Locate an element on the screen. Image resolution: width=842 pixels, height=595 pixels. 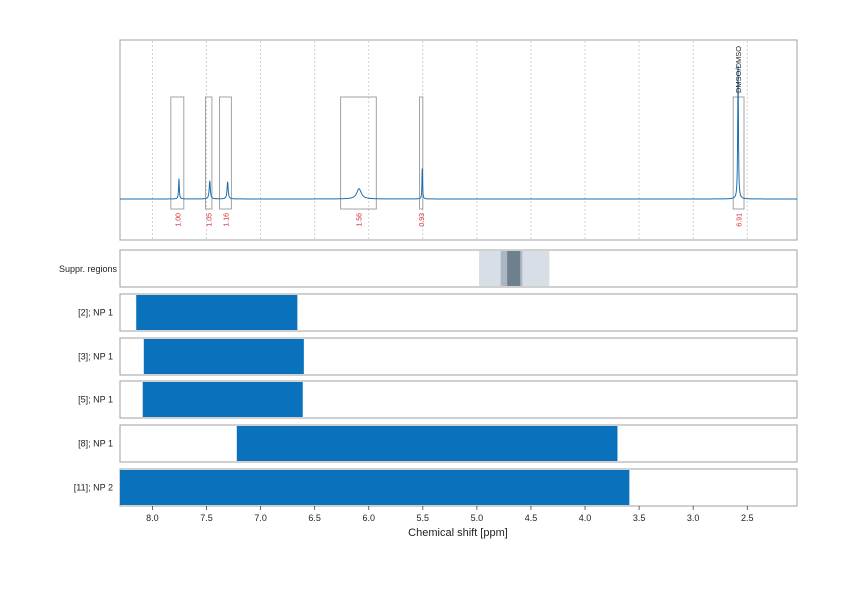
peak-annotations: DMSO/DMSO is located at coordinates (738, 69).